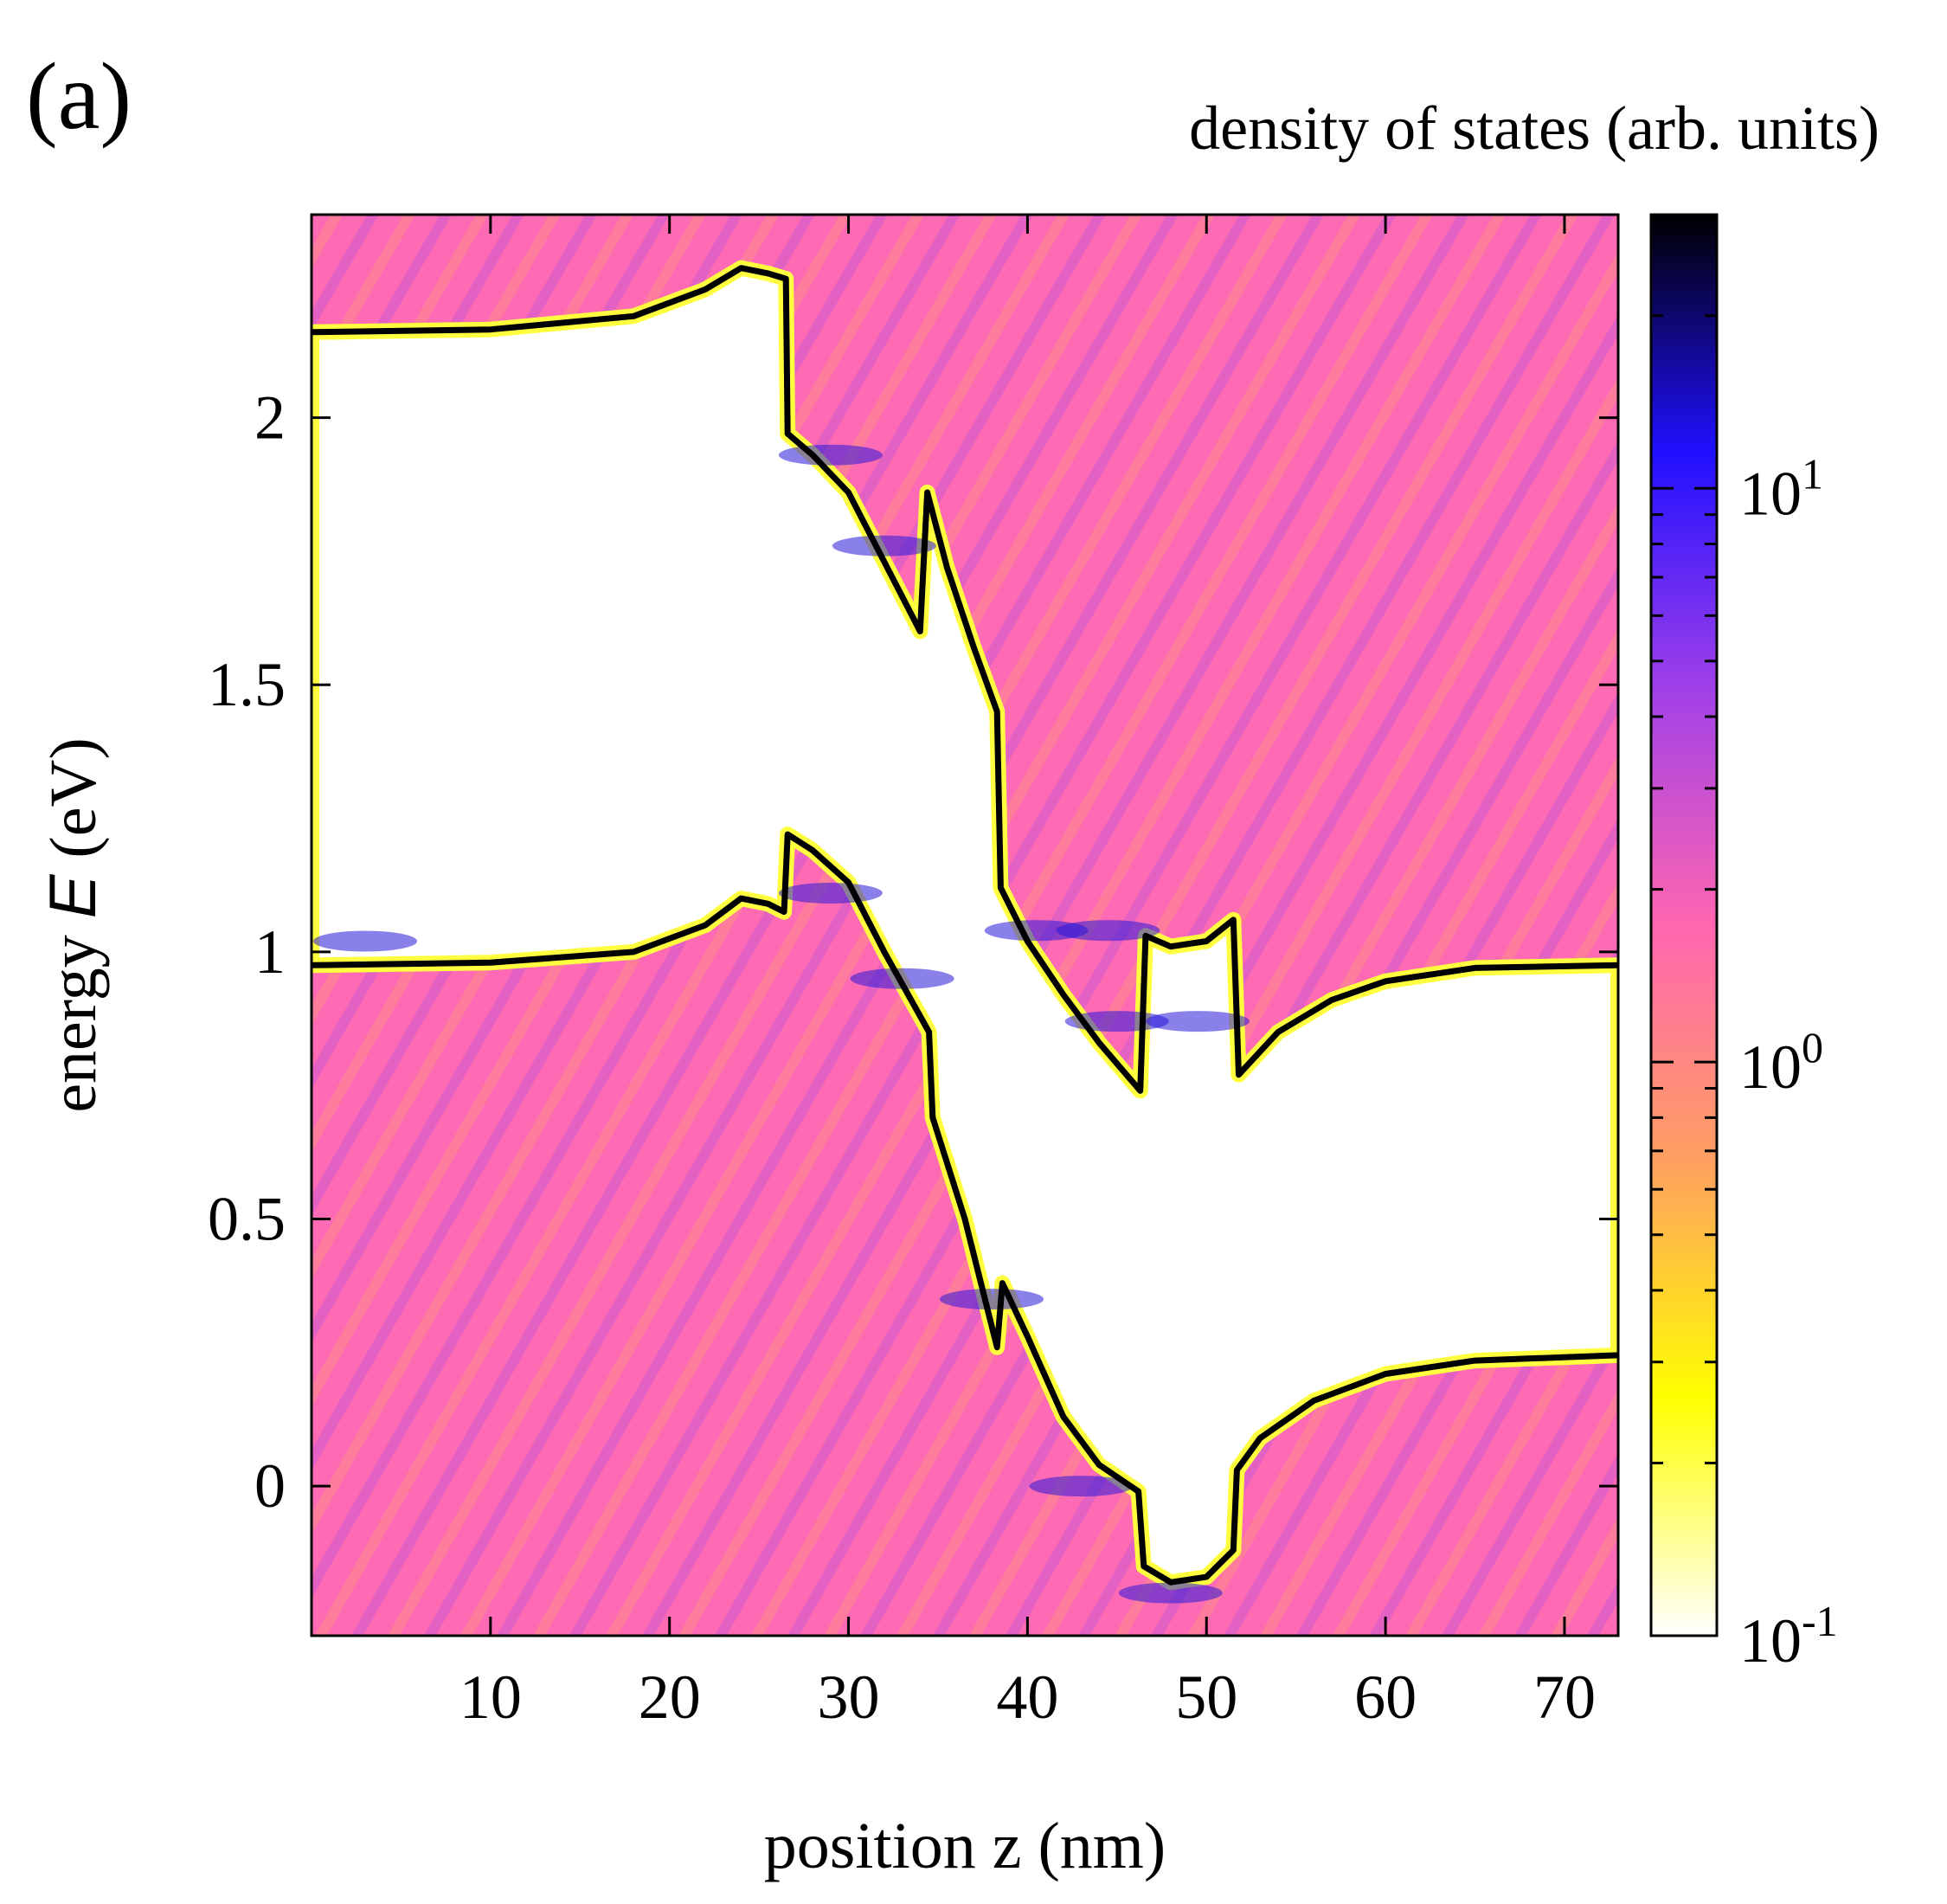  Describe the element at coordinates (1788, 1636) in the screenshot. I see `colorbar-tick-label: 10⁻¹` at that location.